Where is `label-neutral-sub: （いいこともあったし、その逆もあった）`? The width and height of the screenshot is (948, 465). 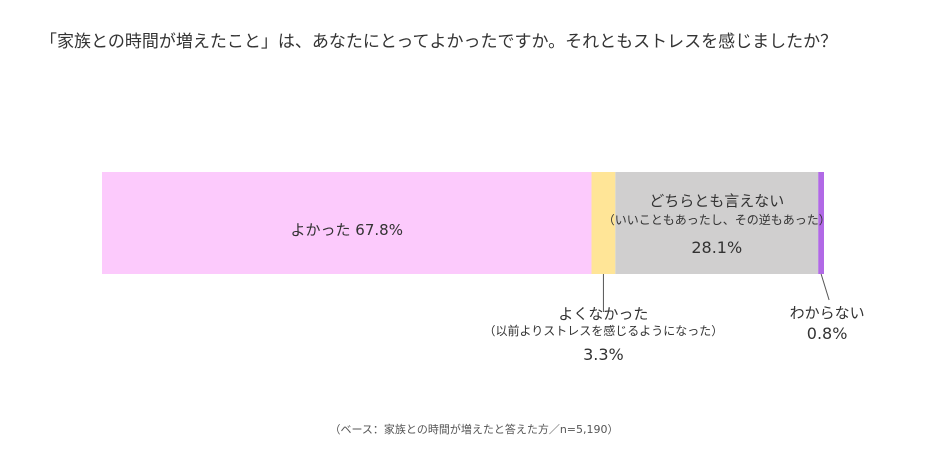 label-neutral-sub: （いいこともあったし、その逆もあった） is located at coordinates (716, 220).